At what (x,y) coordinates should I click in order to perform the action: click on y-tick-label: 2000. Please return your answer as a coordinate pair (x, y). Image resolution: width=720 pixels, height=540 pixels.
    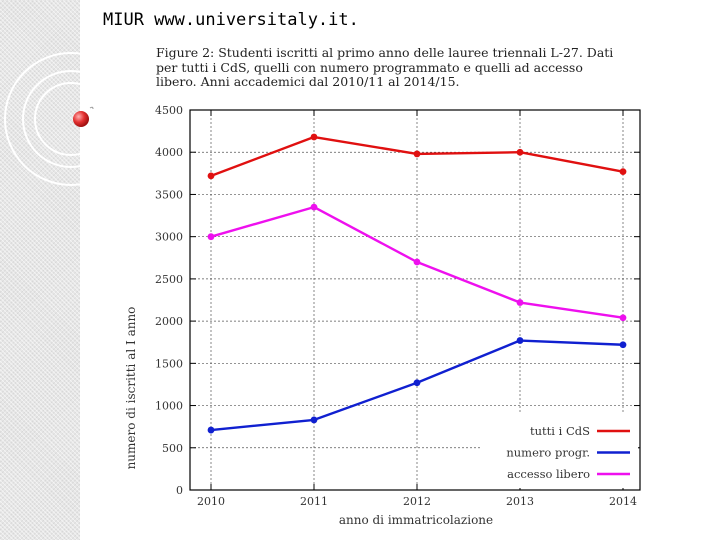
    Looking at the image, I should click on (169, 321).